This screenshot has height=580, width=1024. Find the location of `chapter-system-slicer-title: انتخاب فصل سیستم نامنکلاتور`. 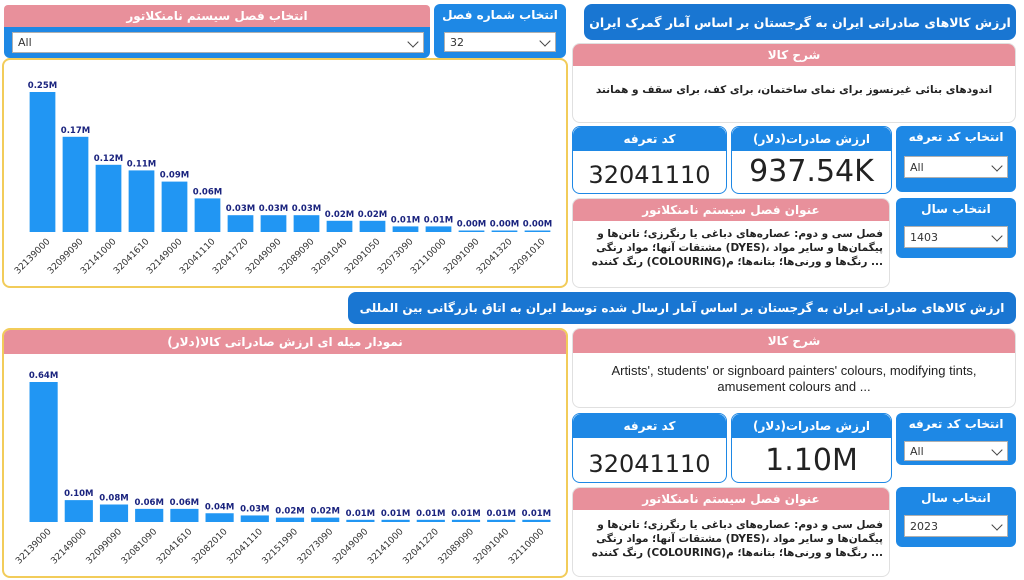

chapter-system-slicer-title: انتخاب فصل سیستم نامنکلاتور is located at coordinates (217, 16).